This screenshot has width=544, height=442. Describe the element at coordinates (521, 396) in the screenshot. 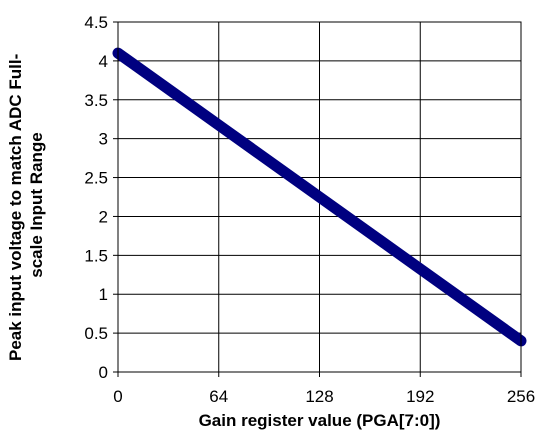

I see `x-tick-label: 256` at that location.